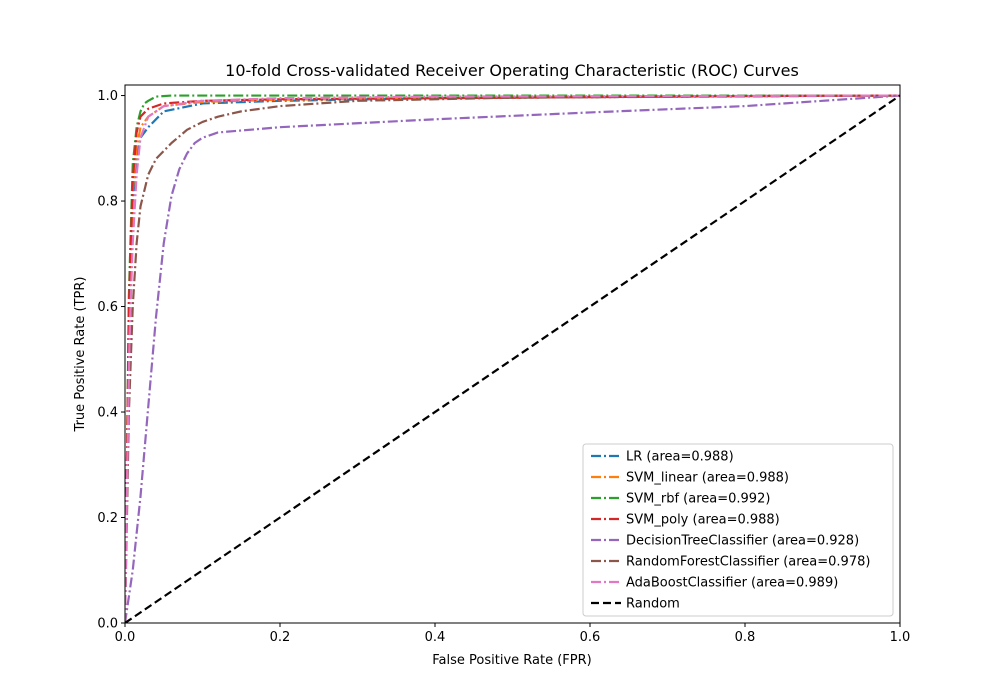 The width and height of the screenshot is (1000, 700). What do you see at coordinates (80, 355) in the screenshot?
I see `y-axis-label: True Positive Rate (TPR)` at bounding box center [80, 355].